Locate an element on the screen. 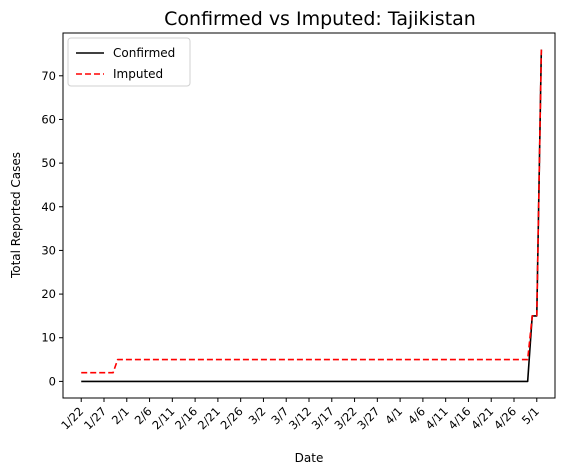 This screenshot has height=475, width=562. x-tick-label: 3/2 is located at coordinates (257, 415).